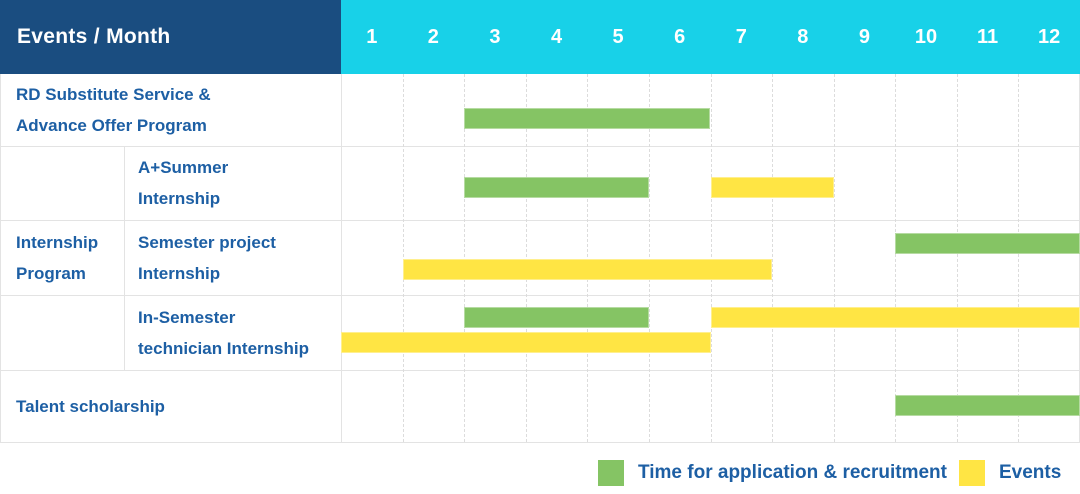 Image resolution: width=1080 pixels, height=494 pixels. I want to click on group-sublabel-divider, so click(124, 258).